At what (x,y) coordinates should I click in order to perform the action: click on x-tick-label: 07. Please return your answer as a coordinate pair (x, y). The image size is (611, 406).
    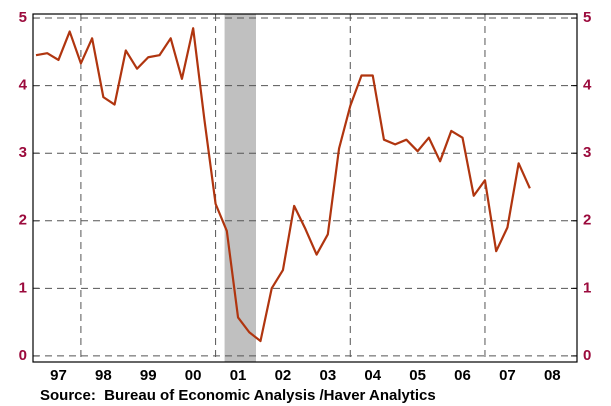
    Looking at the image, I should click on (507, 375).